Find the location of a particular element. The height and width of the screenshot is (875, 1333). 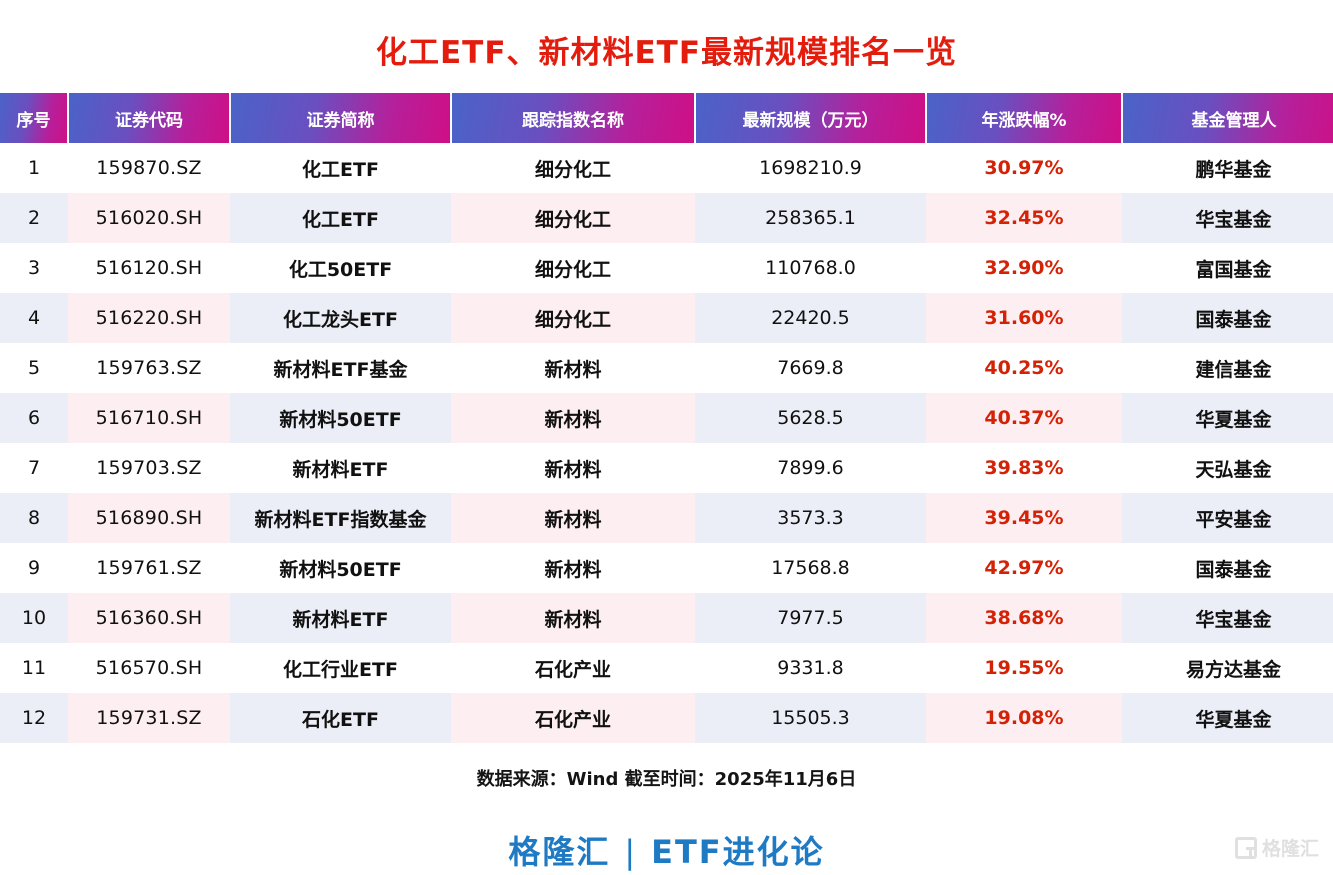

table-row: 12 159731.SZ 石化ETF 石化产业 15505.3 19.08% 华夏基金 is located at coordinates (666, 718).